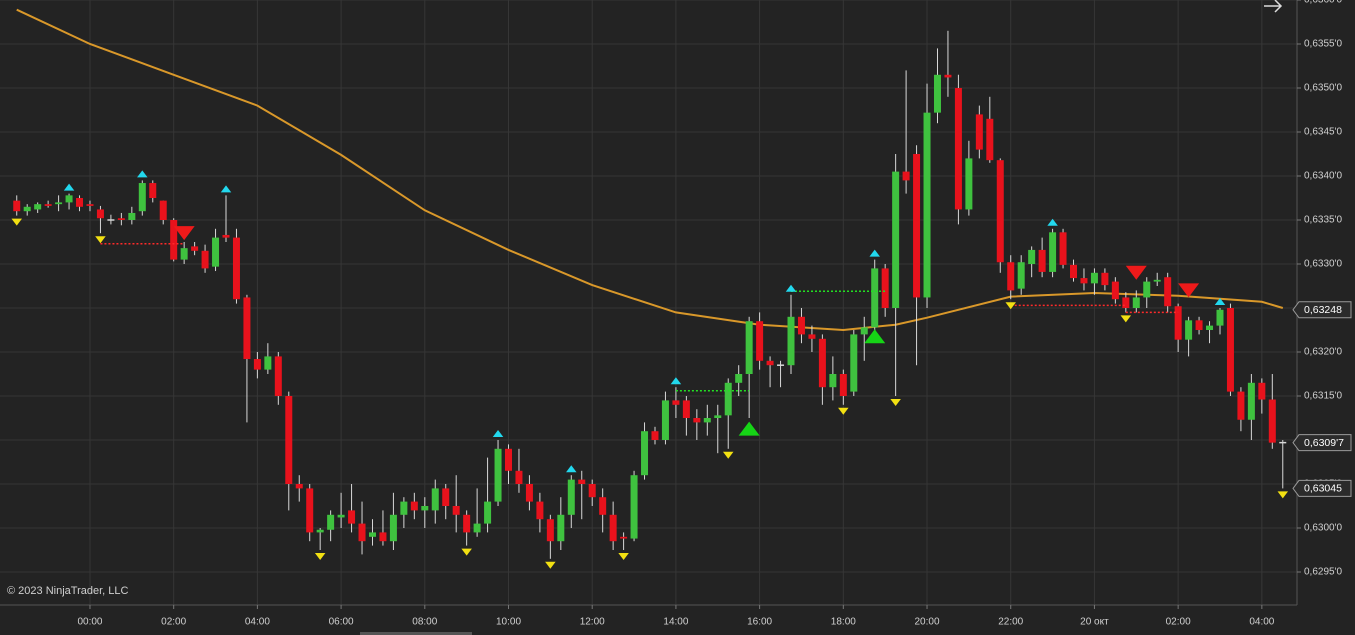  What do you see at coordinates (89, 622) in the screenshot?
I see `x-tick-label: 00:00` at bounding box center [89, 622].